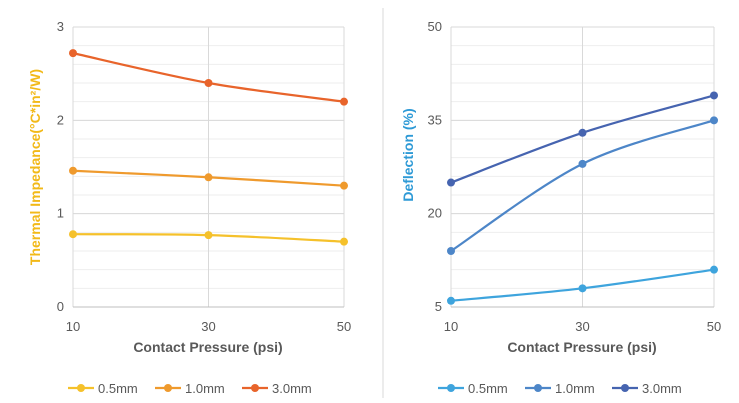 The width and height of the screenshot is (739, 403). Describe the element at coordinates (435, 26) in the screenshot. I see `y-tick-label: 50` at that location.